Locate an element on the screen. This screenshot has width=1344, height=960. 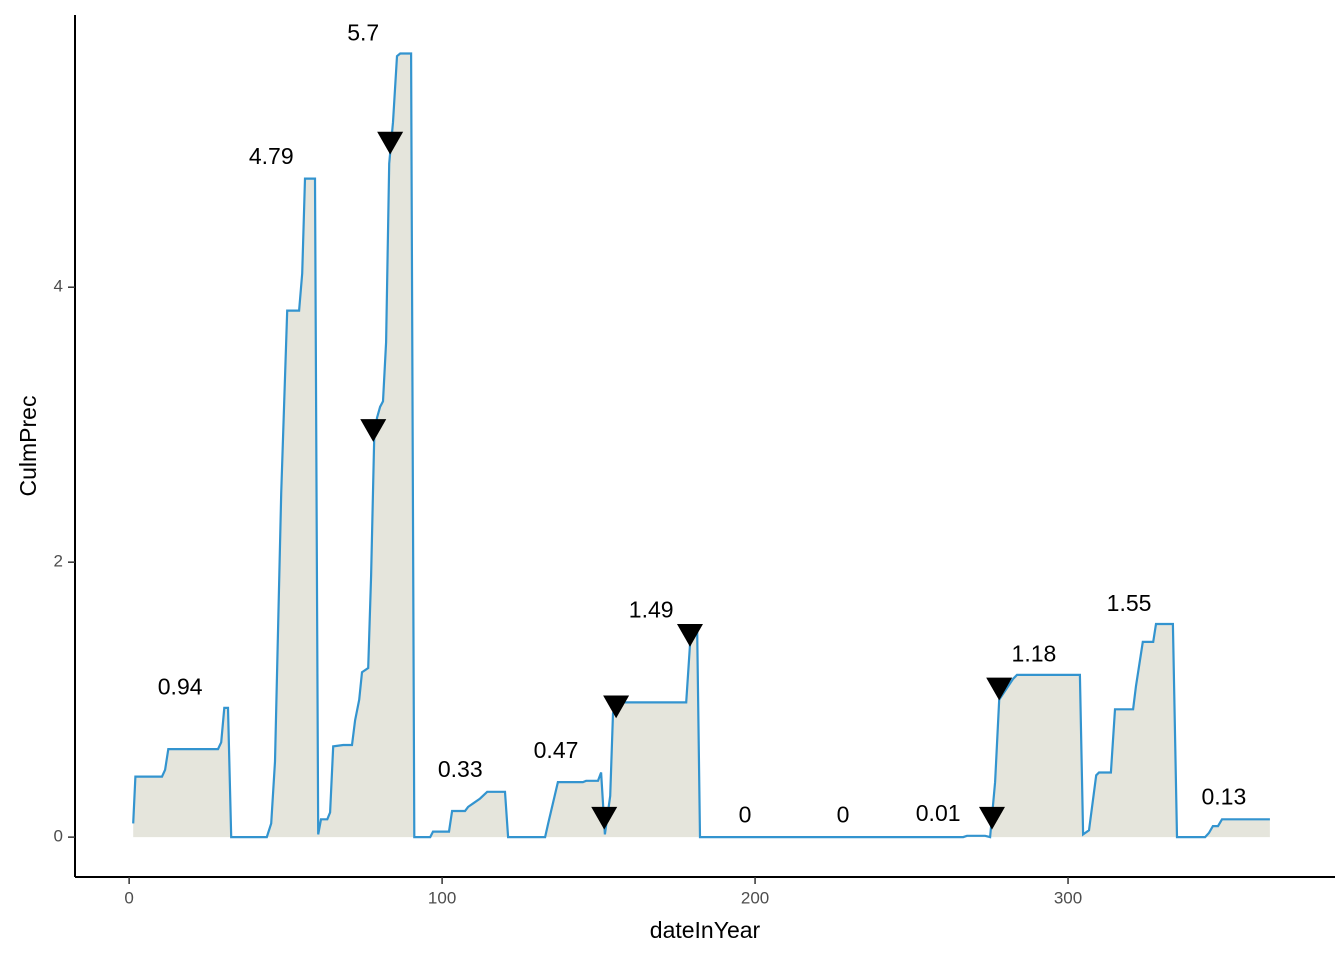
annotation: 0.33 is located at coordinates (460, 769).